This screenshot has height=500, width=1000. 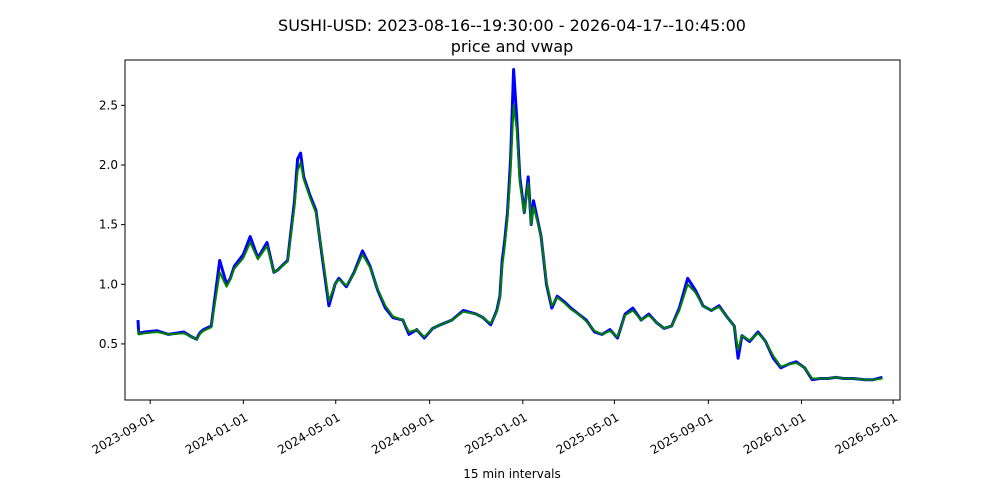 What do you see at coordinates (108, 225) in the screenshot?
I see `y-tick-label: 1.5` at bounding box center [108, 225].